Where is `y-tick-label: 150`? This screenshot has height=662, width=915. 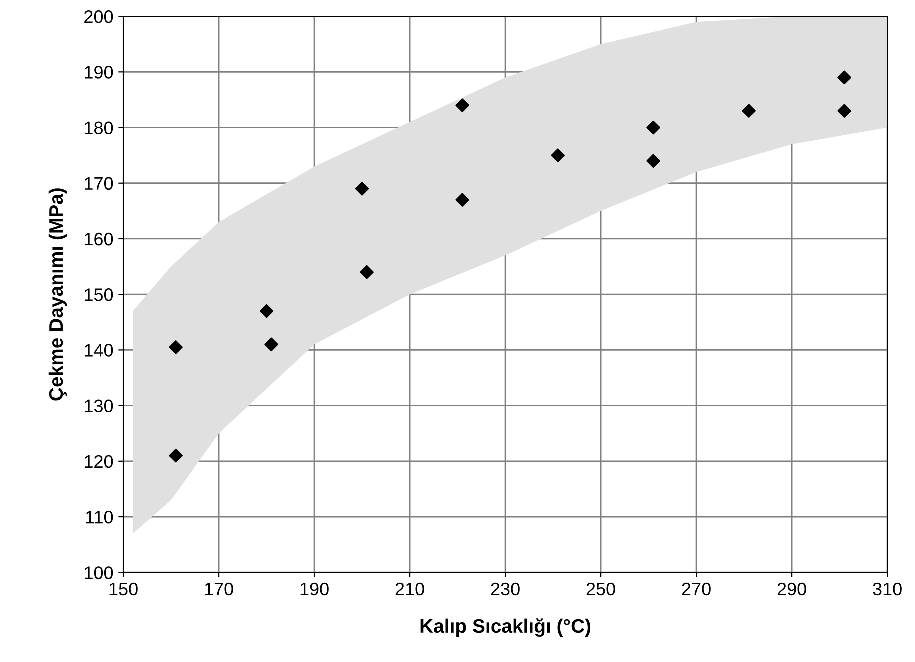
y-tick-label: 150 is located at coordinates (99, 295).